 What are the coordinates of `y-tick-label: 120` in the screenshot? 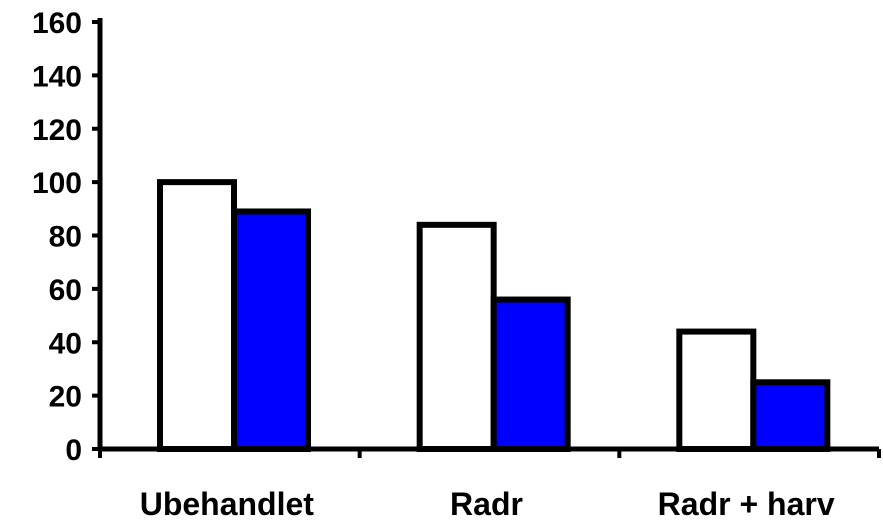 It's located at (57, 130).